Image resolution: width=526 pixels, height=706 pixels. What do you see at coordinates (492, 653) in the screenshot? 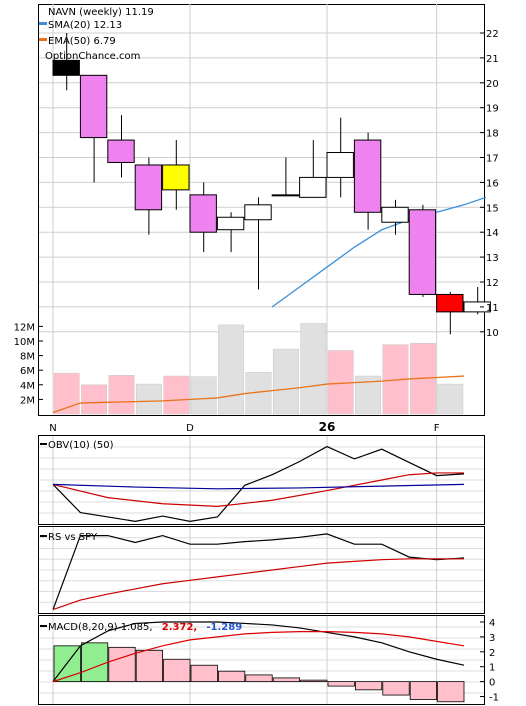
I see `macd-tick-label: 2` at bounding box center [492, 653].